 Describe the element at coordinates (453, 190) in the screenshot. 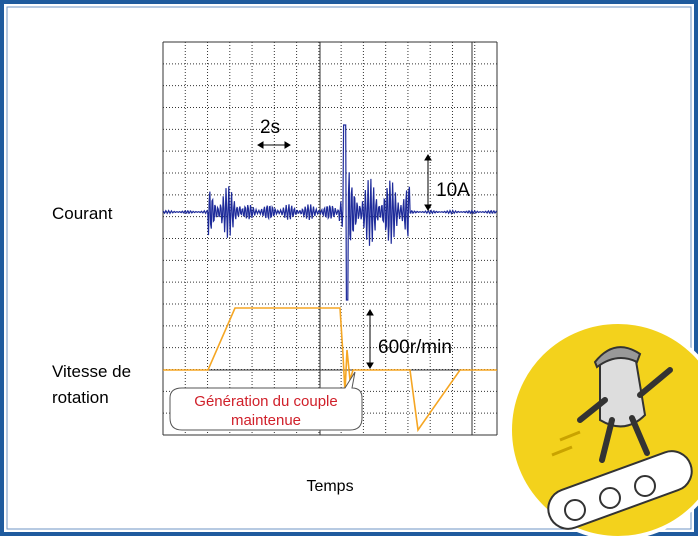

I see `current-scale: 10A` at that location.